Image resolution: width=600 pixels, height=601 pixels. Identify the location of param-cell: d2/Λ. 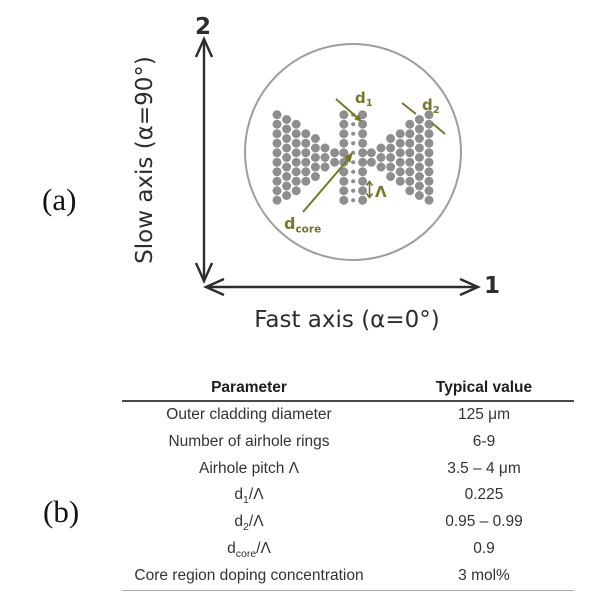
(249, 523).